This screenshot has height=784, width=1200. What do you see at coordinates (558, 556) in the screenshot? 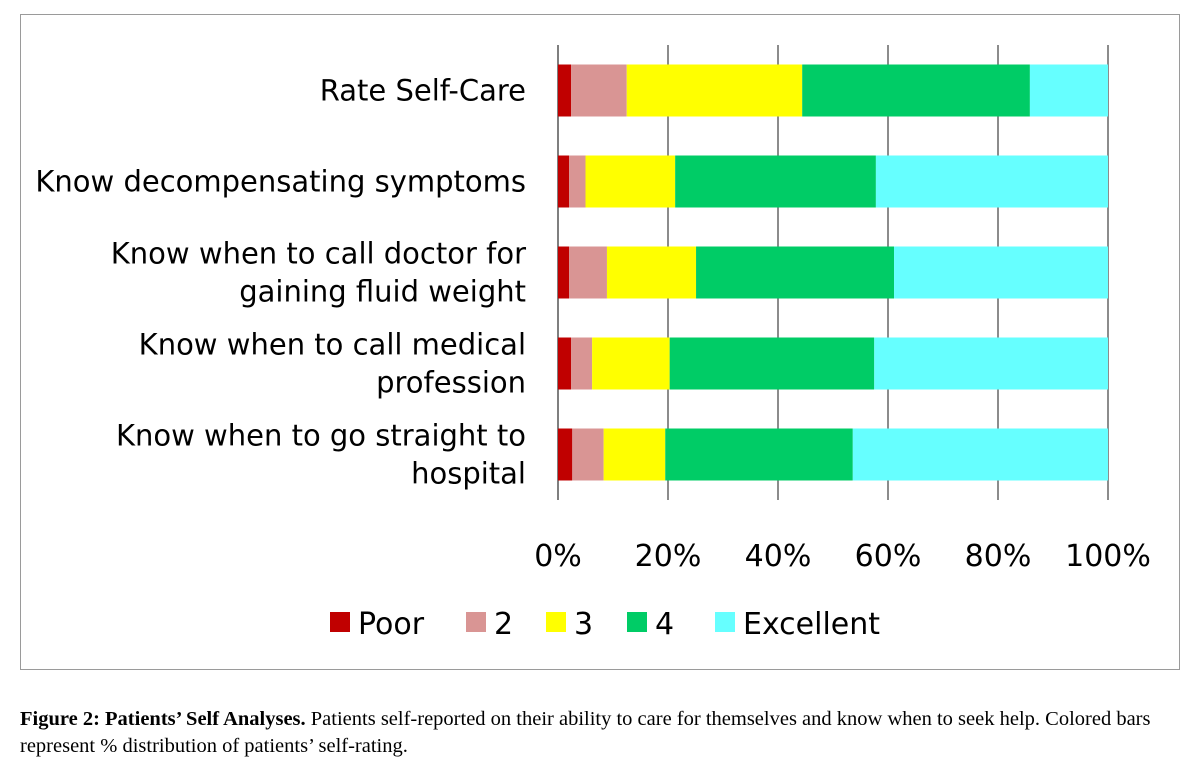
I see `x-tick-label: 0%` at bounding box center [558, 556].